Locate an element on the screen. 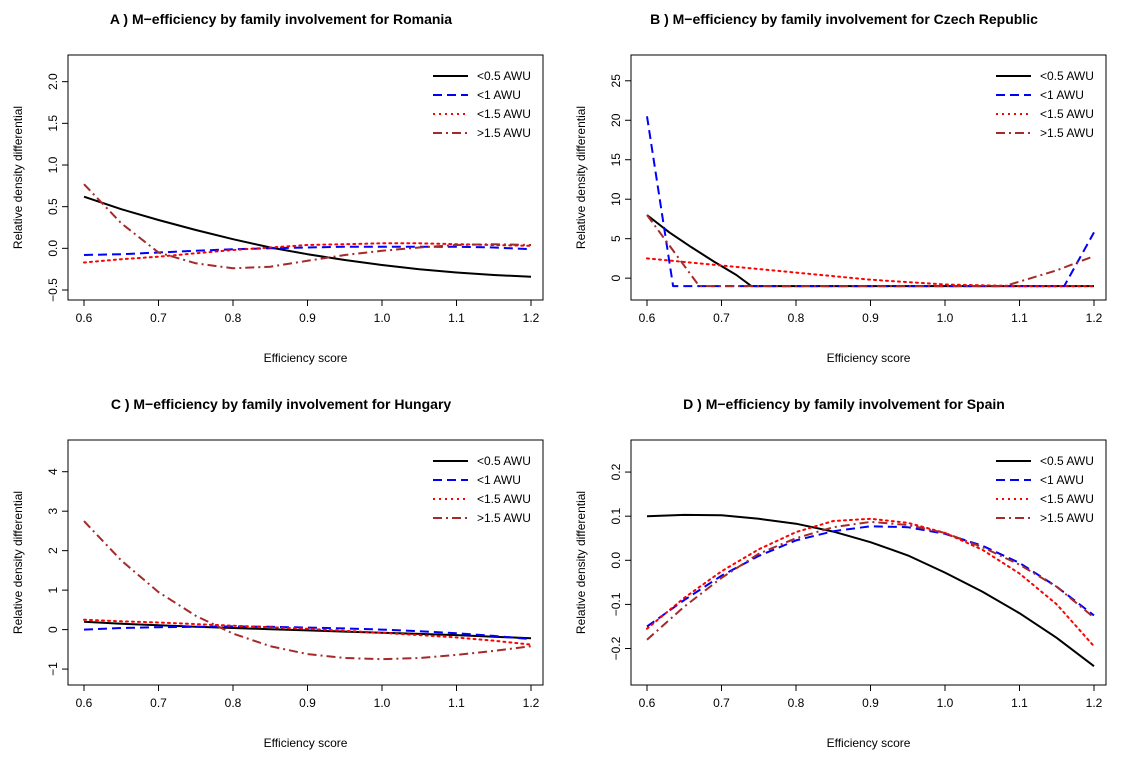 The height and width of the screenshot is (769, 1125). y-tick-label: 4 is located at coordinates (53, 471).